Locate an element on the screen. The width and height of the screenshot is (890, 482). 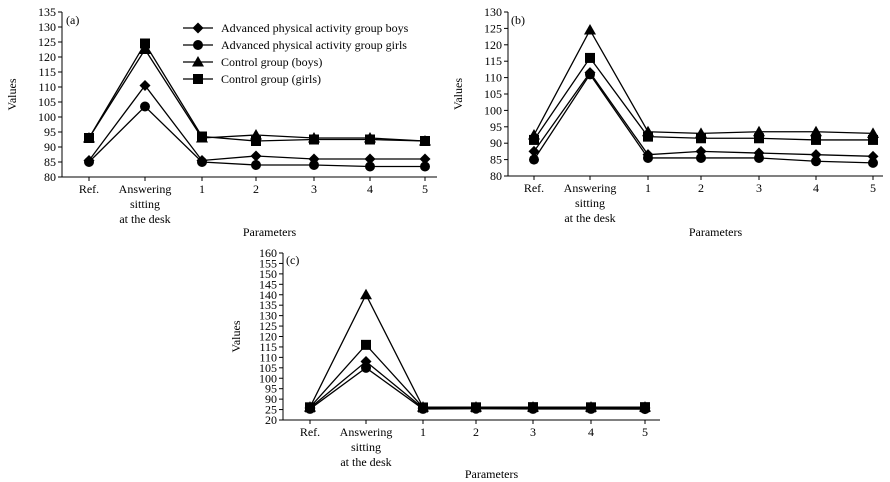
y-tick-label: 150 is located at coordinates (268, 274).